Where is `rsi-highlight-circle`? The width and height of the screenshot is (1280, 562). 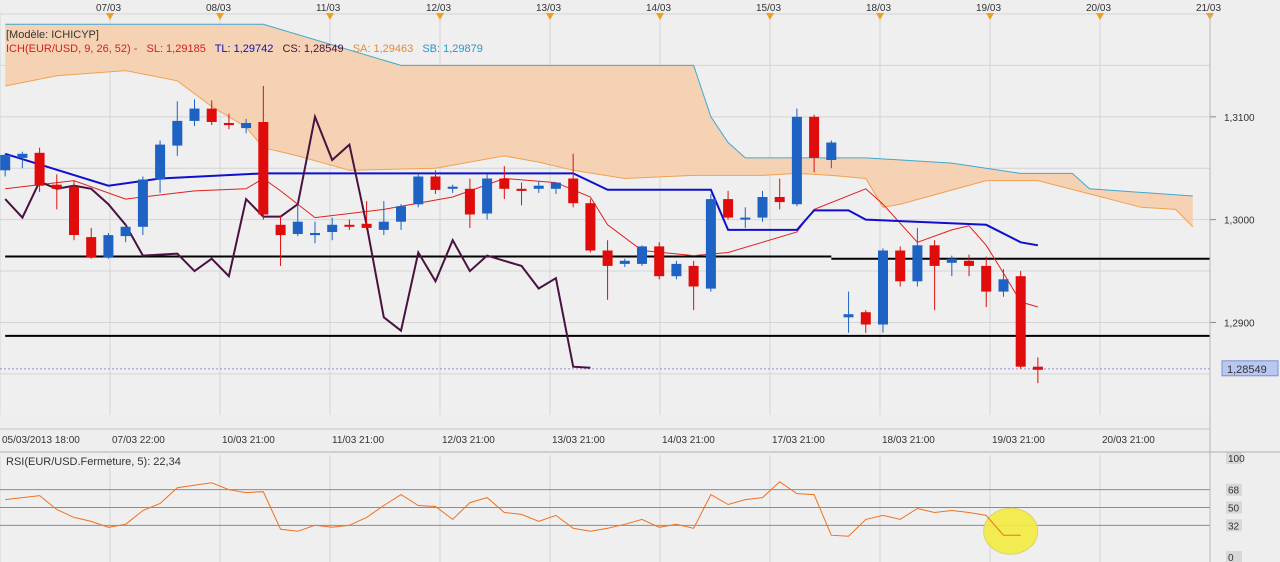 rsi-highlight-circle is located at coordinates (1011, 531).